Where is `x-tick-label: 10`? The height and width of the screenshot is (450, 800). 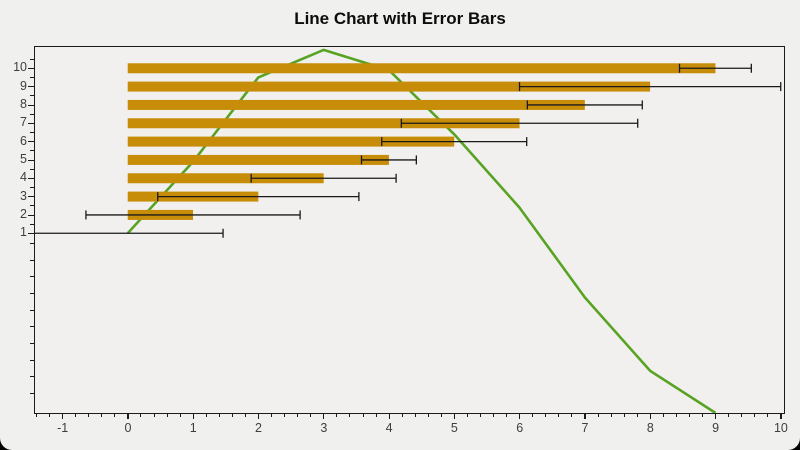
x-tick-label: 10 is located at coordinates (780, 428).